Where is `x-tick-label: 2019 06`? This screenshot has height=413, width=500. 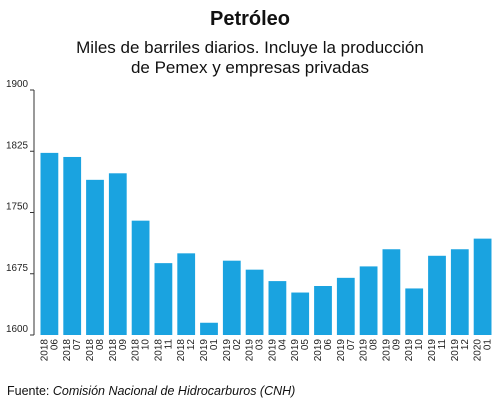 x-tick-label: 2019 06 is located at coordinates (323, 350).